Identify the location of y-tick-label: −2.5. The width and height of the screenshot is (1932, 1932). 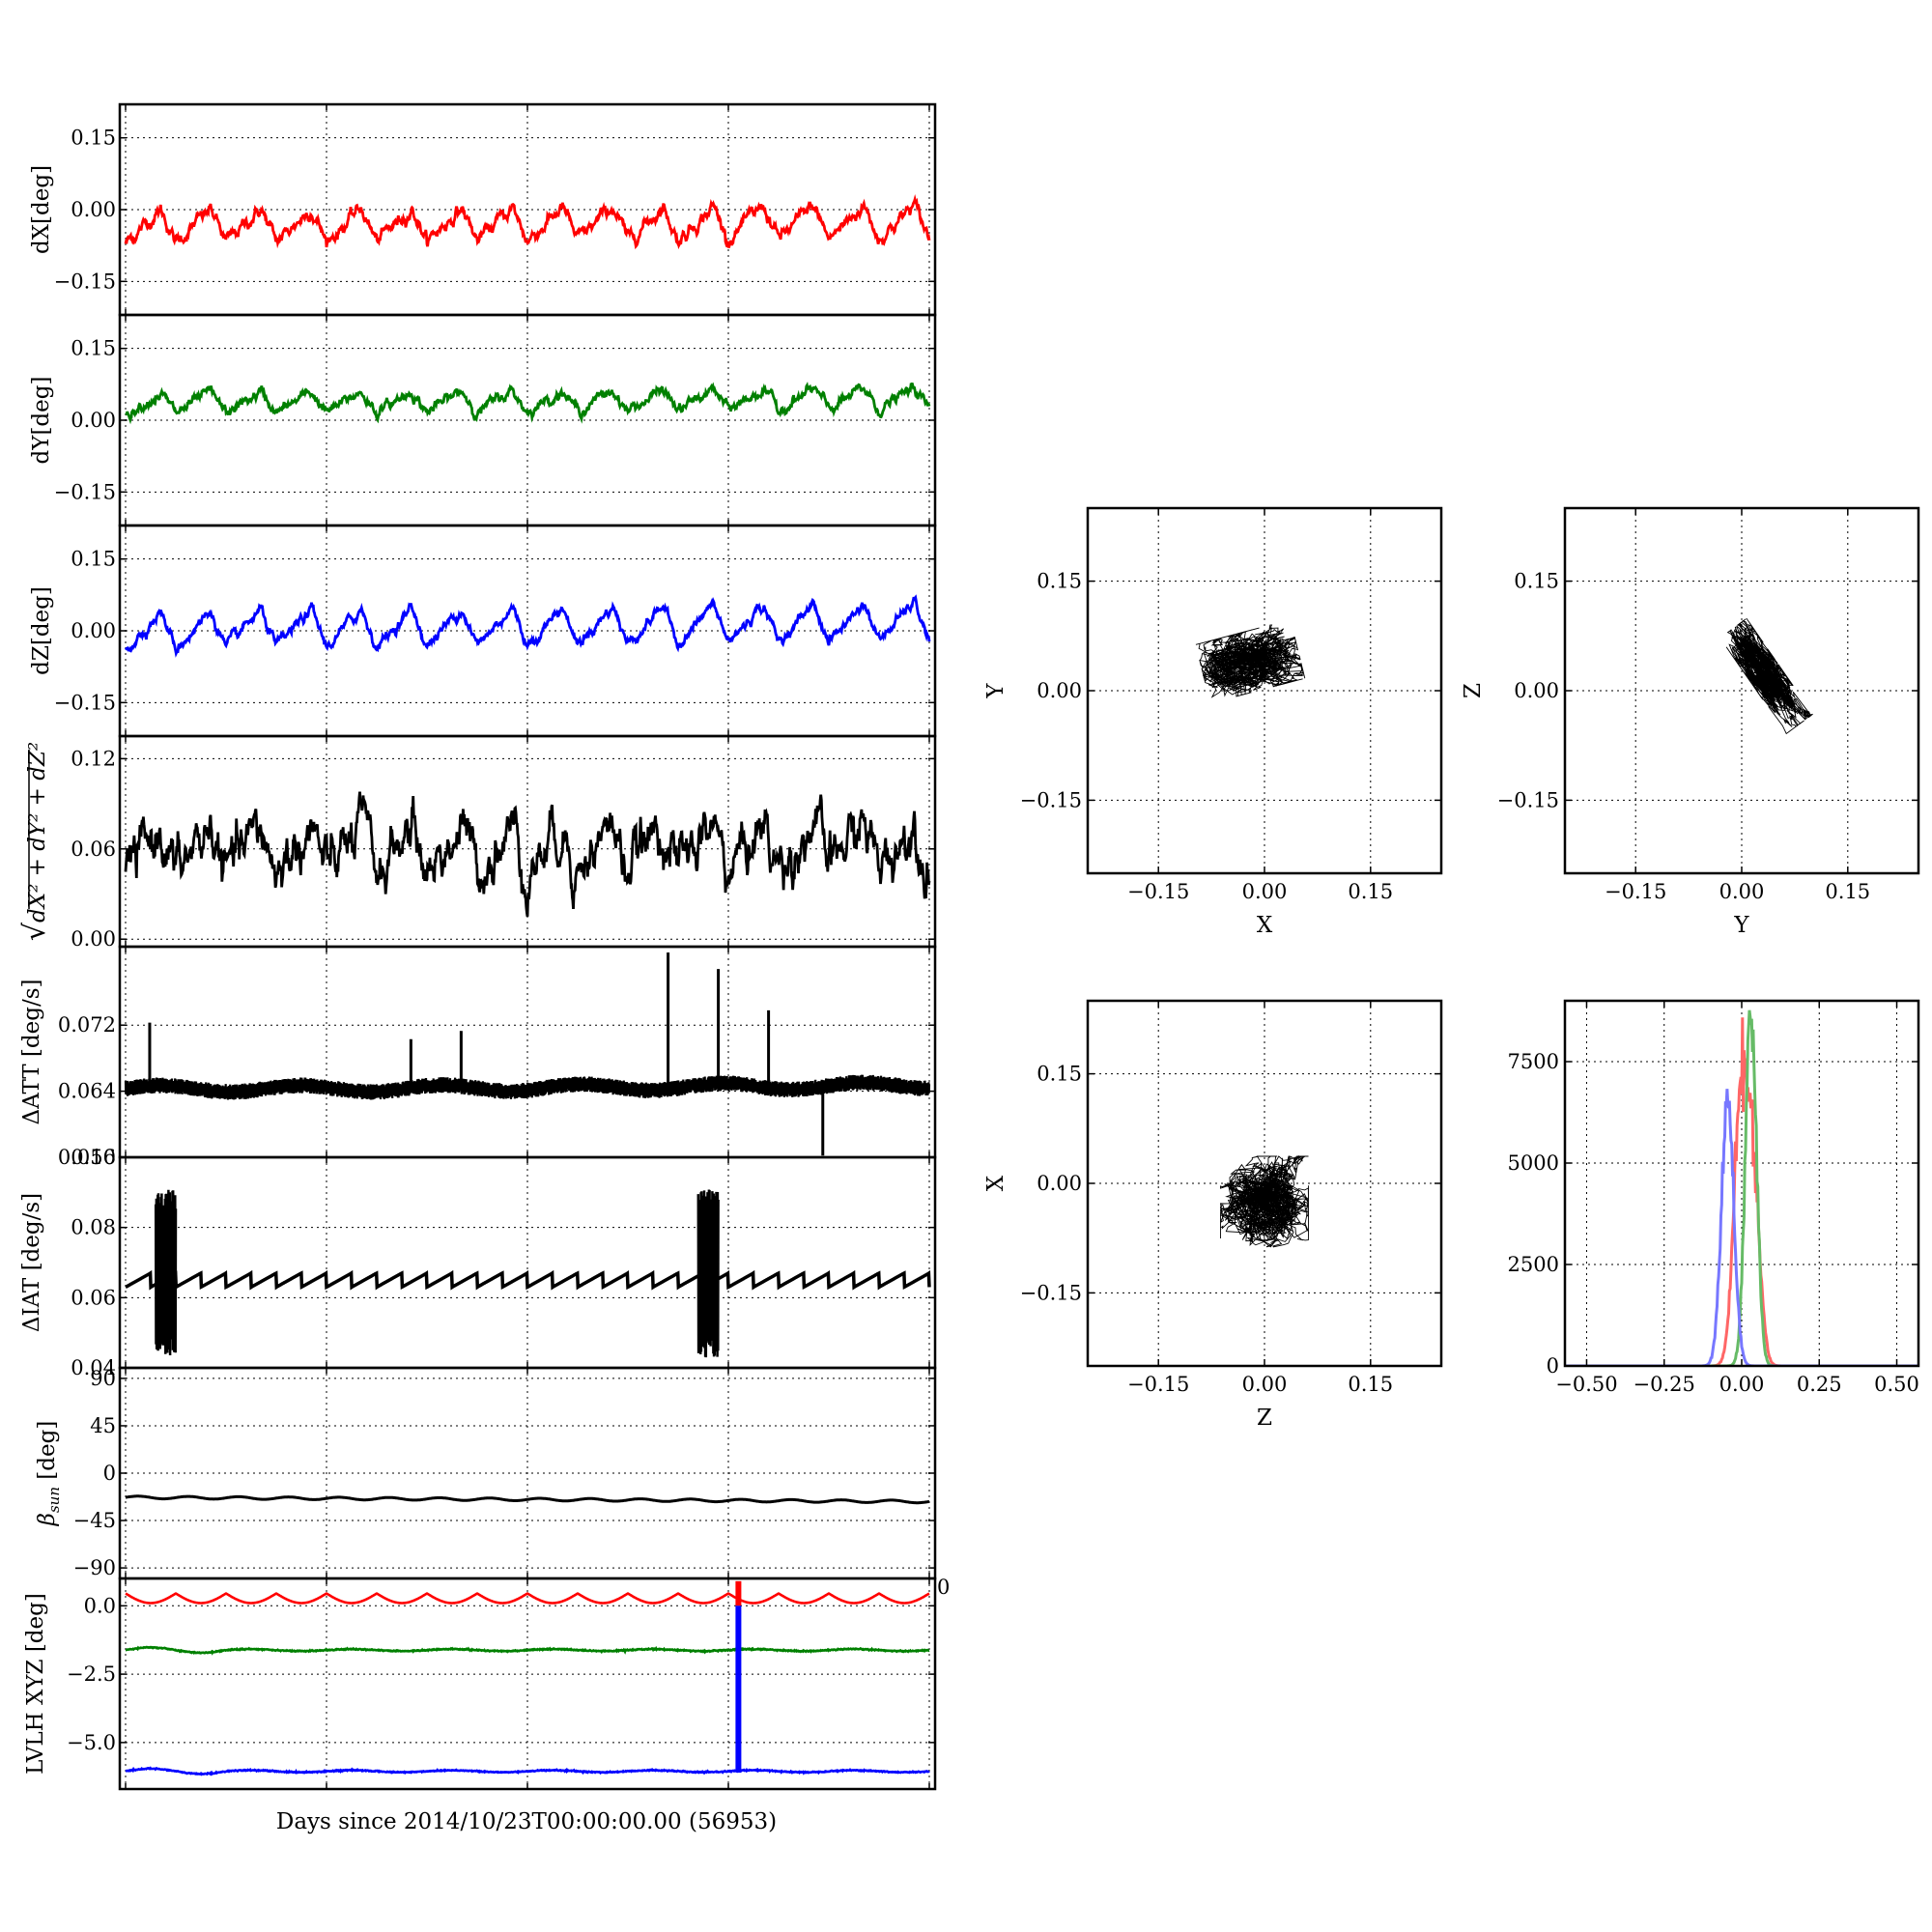
(91, 1674).